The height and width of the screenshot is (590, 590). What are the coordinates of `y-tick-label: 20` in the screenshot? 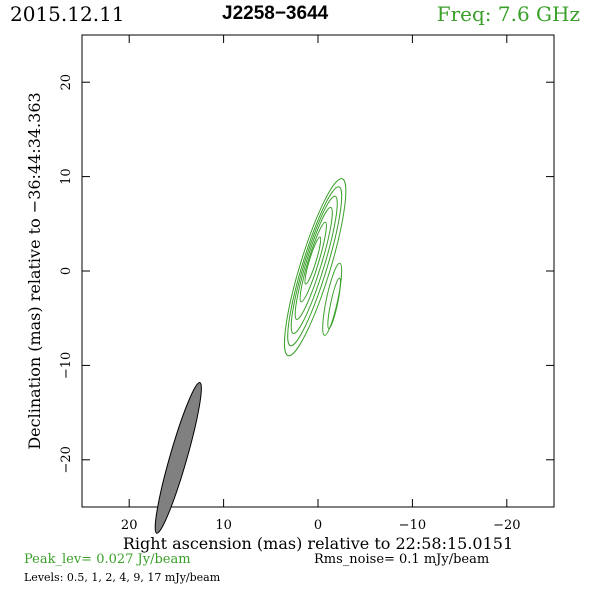 It's located at (66, 82).